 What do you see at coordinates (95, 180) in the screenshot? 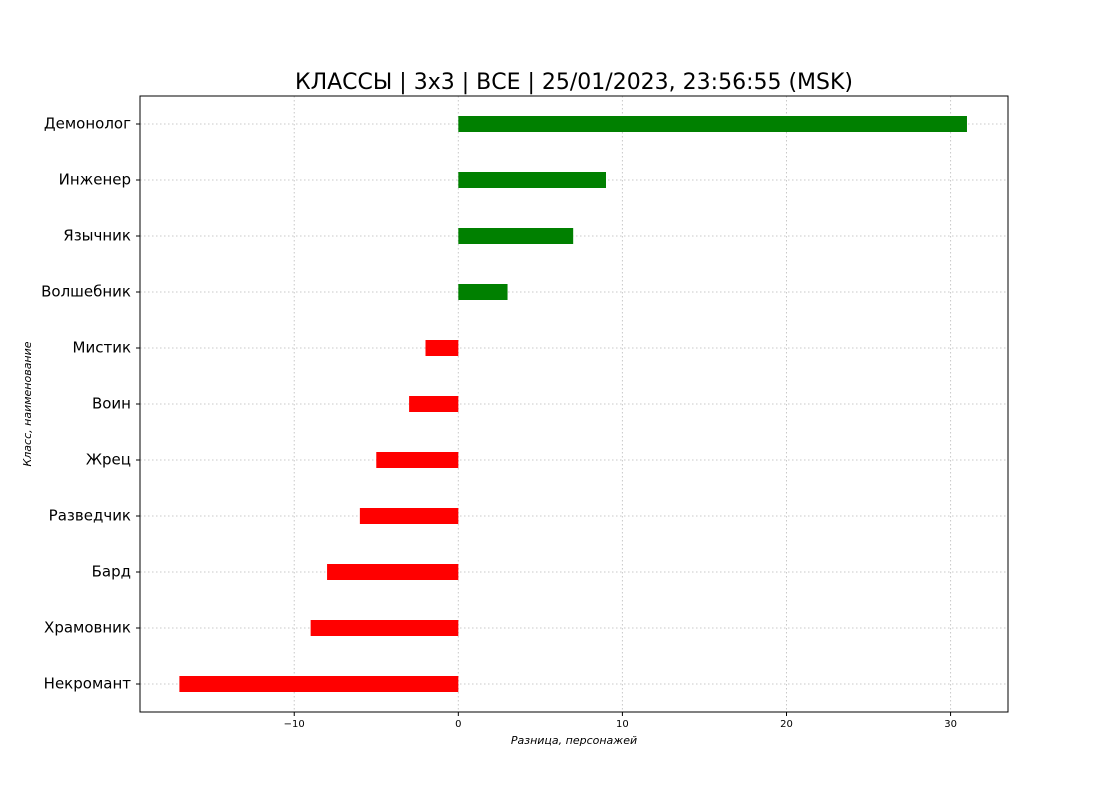
I see `y-tick-label: Инженер` at bounding box center [95, 180].